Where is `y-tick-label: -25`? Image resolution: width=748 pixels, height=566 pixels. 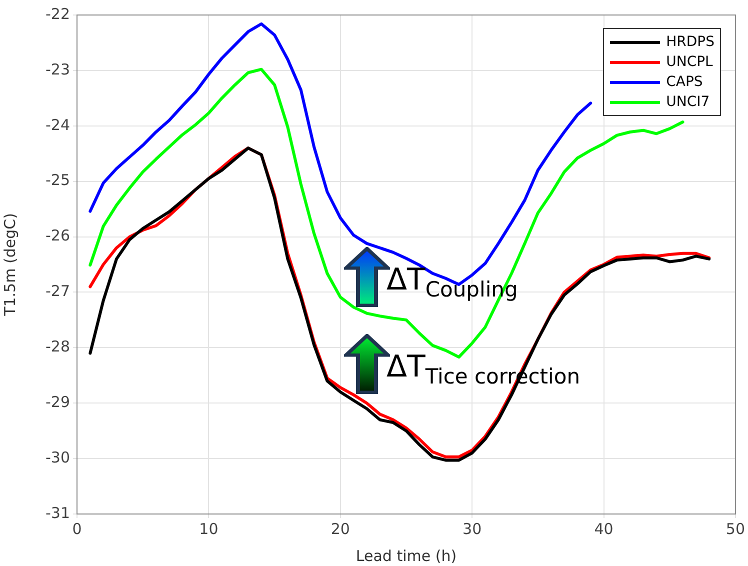 y-tick-label: -25 is located at coordinates (58, 180).